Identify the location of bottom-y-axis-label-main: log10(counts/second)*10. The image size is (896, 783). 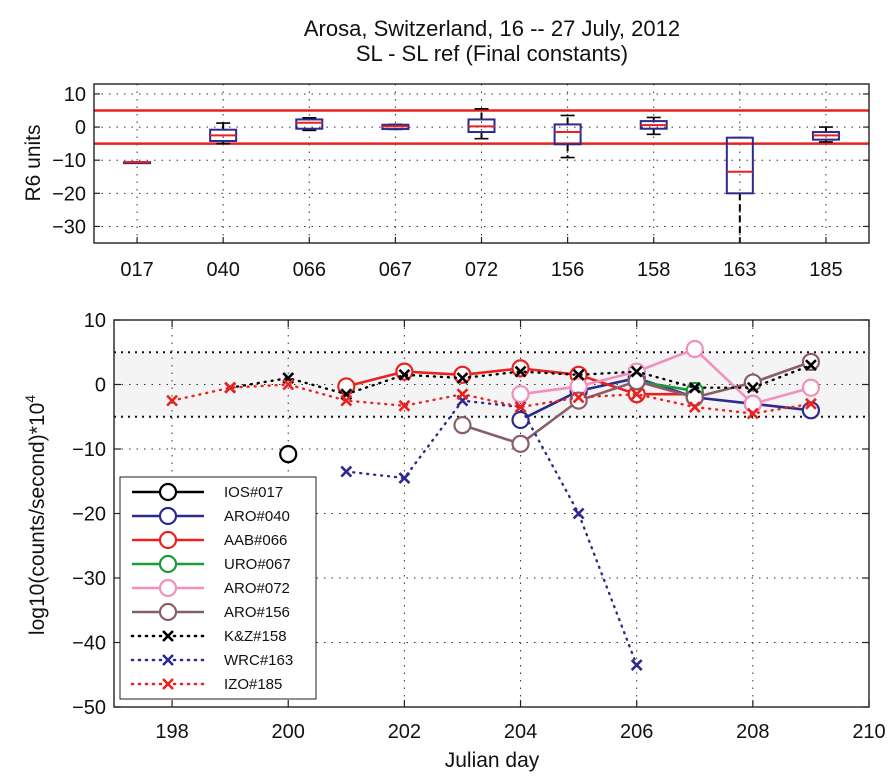
(37, 519).